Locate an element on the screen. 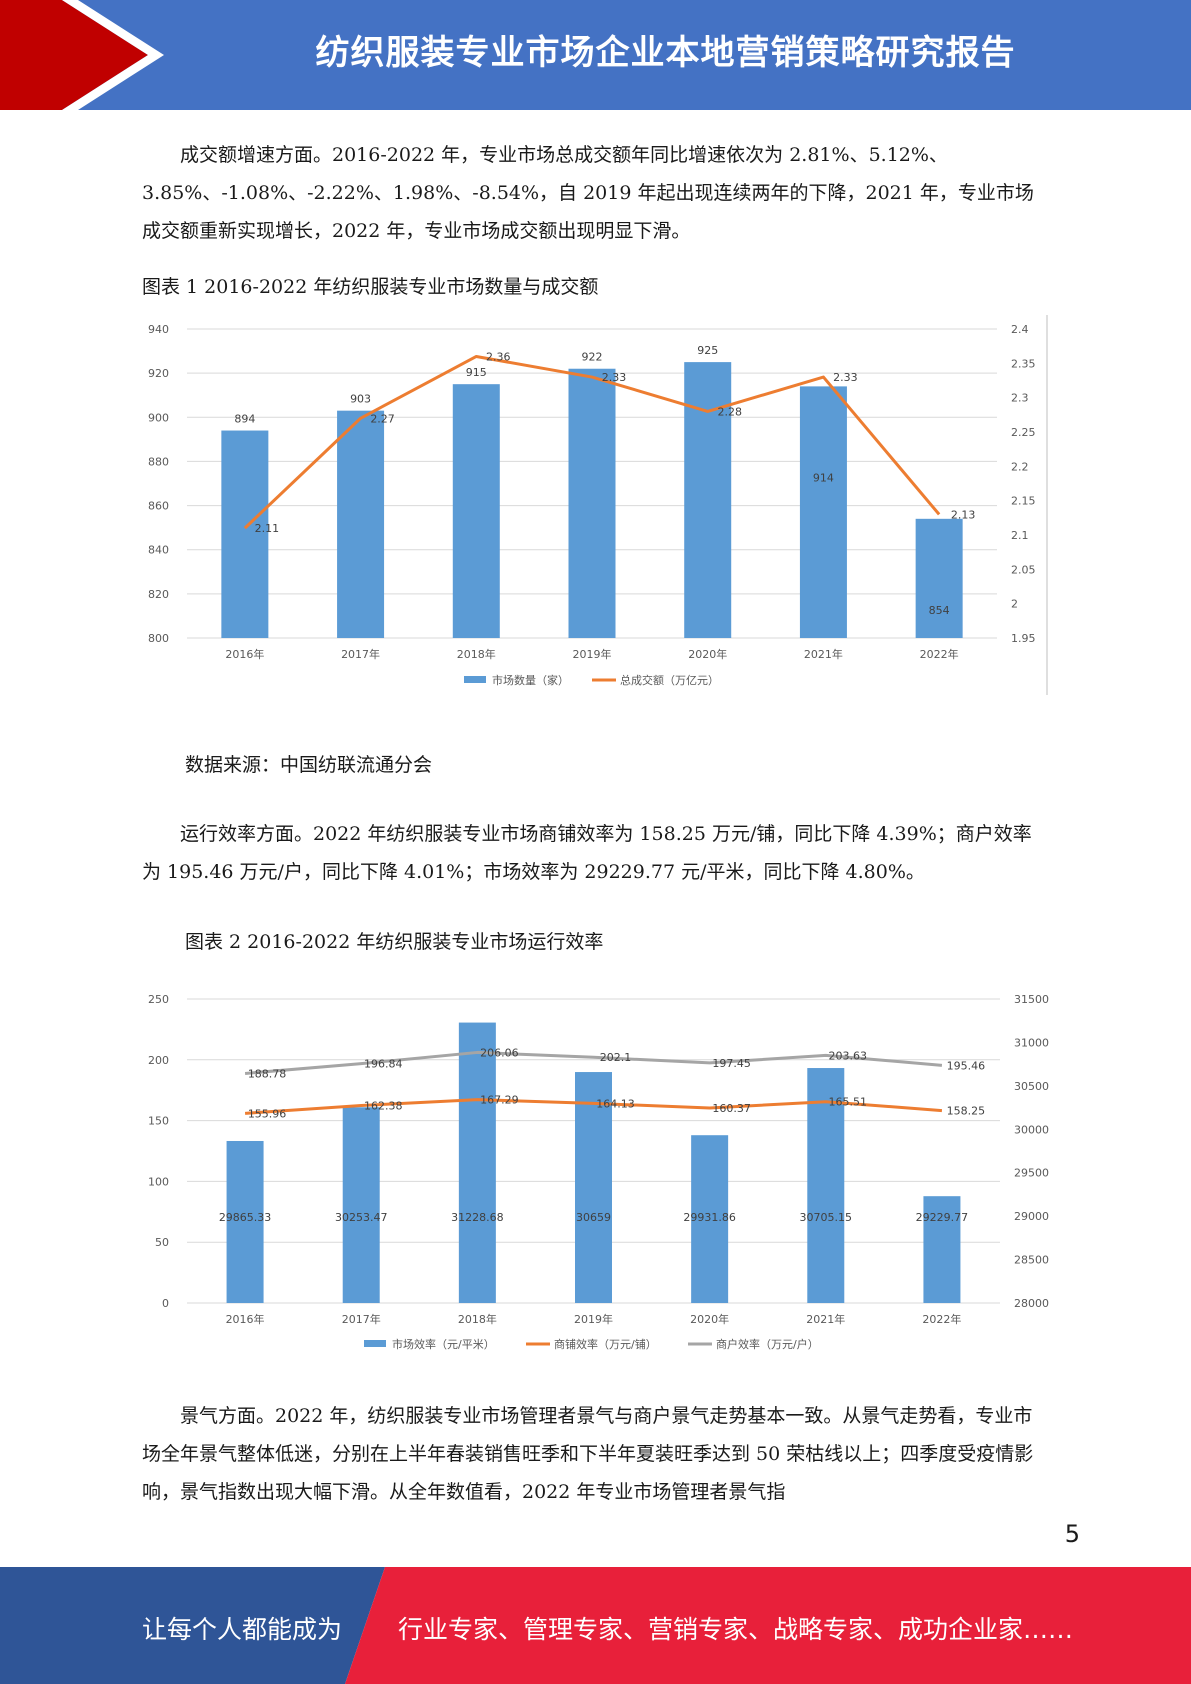  bar-data-label: 30253.47 is located at coordinates (361, 1217).